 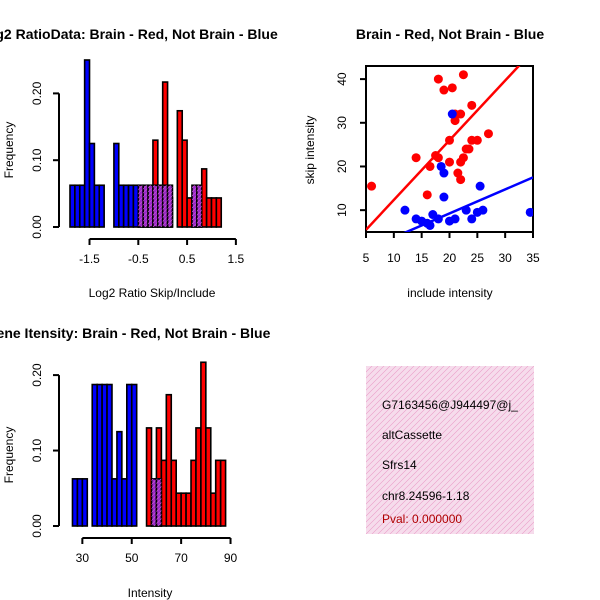 What do you see at coordinates (450, 405) in the screenshot?
I see `event-id: G7163456@J944497@j_` at bounding box center [450, 405].